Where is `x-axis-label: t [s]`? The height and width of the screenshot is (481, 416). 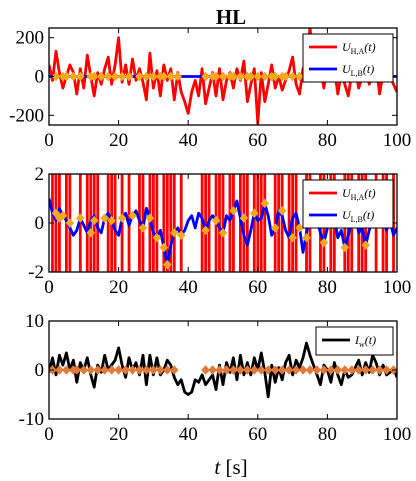
x-axis-label: t [s] is located at coordinates (230, 467).